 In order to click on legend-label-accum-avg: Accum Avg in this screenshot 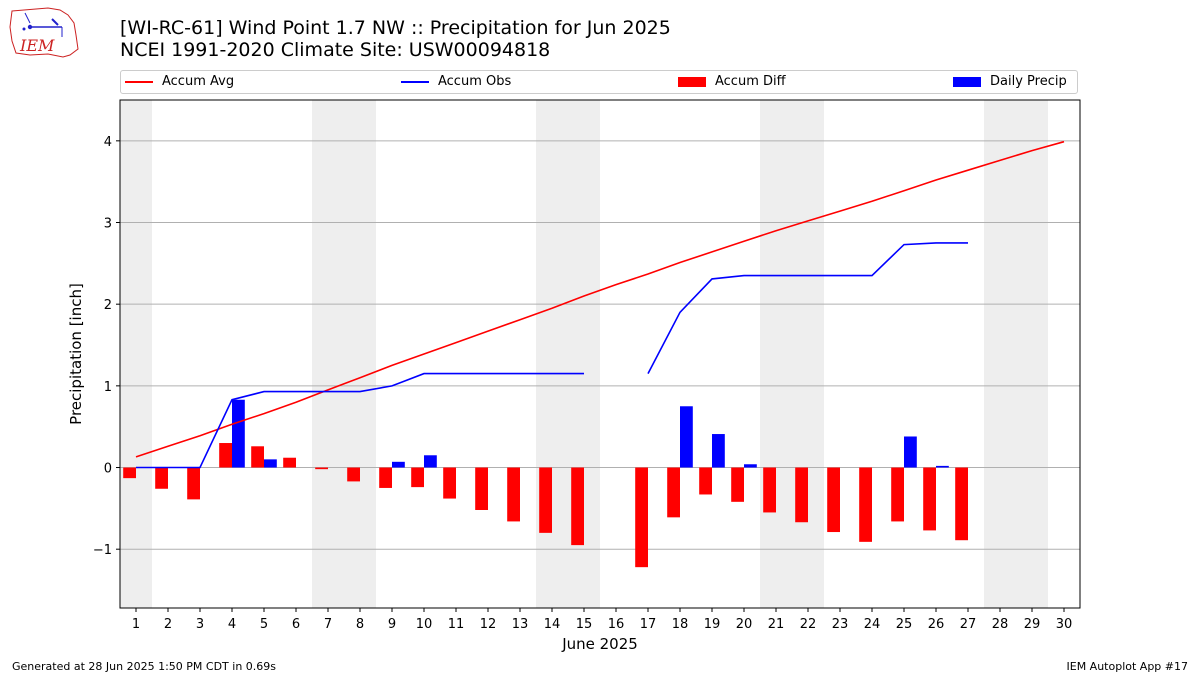, I will do `click(198, 81)`.